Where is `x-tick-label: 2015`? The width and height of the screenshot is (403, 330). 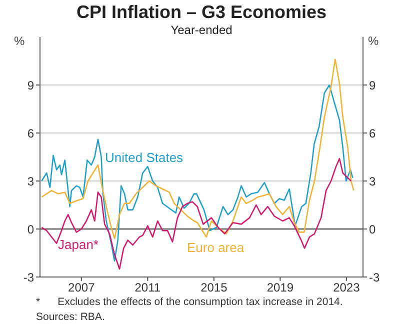 x-tick-label: 2015 is located at coordinates (214, 287).